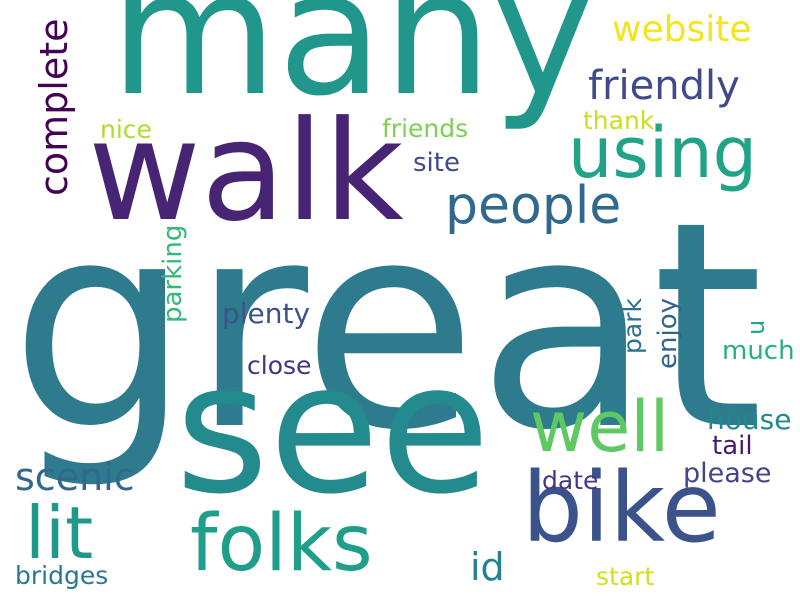 The image size is (800, 600). What do you see at coordinates (59, 533) in the screenshot?
I see `word-lit: lit` at bounding box center [59, 533].